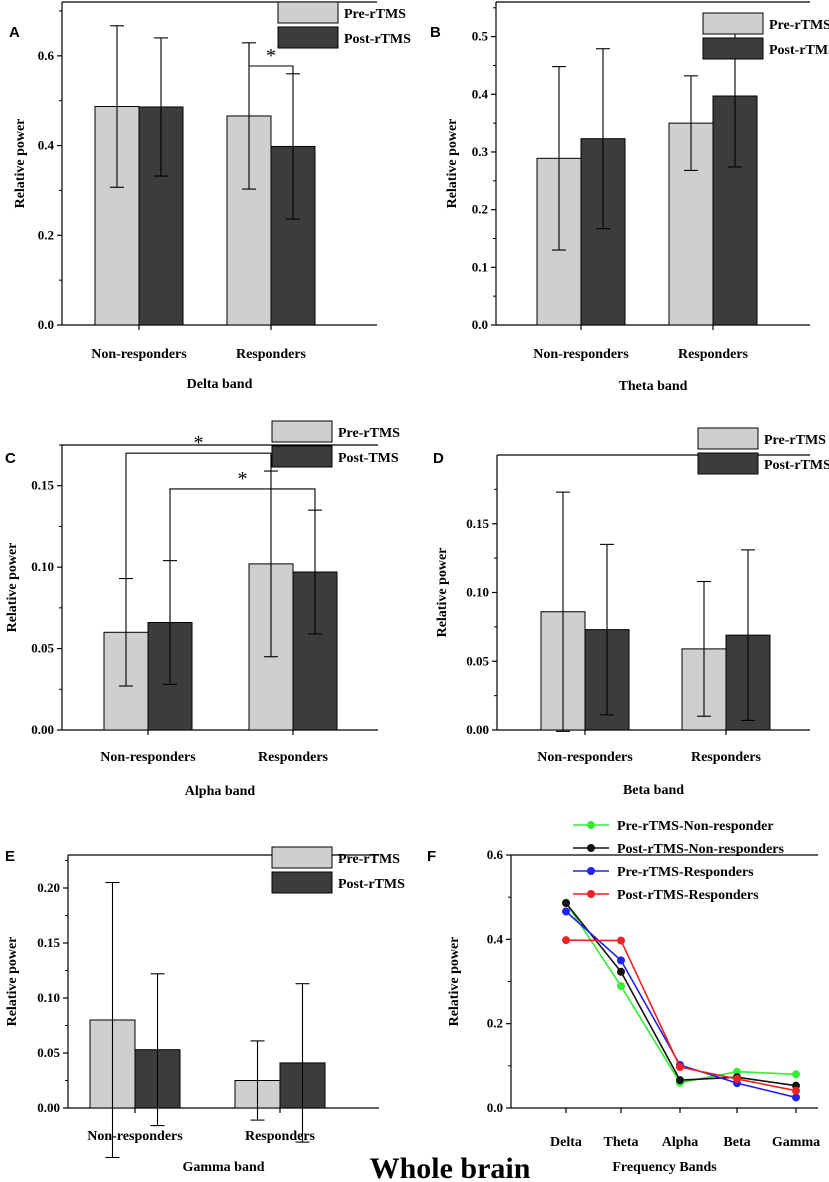 The image size is (829, 1182). I want to click on y-tick-label: 0.5, so click(480, 36).